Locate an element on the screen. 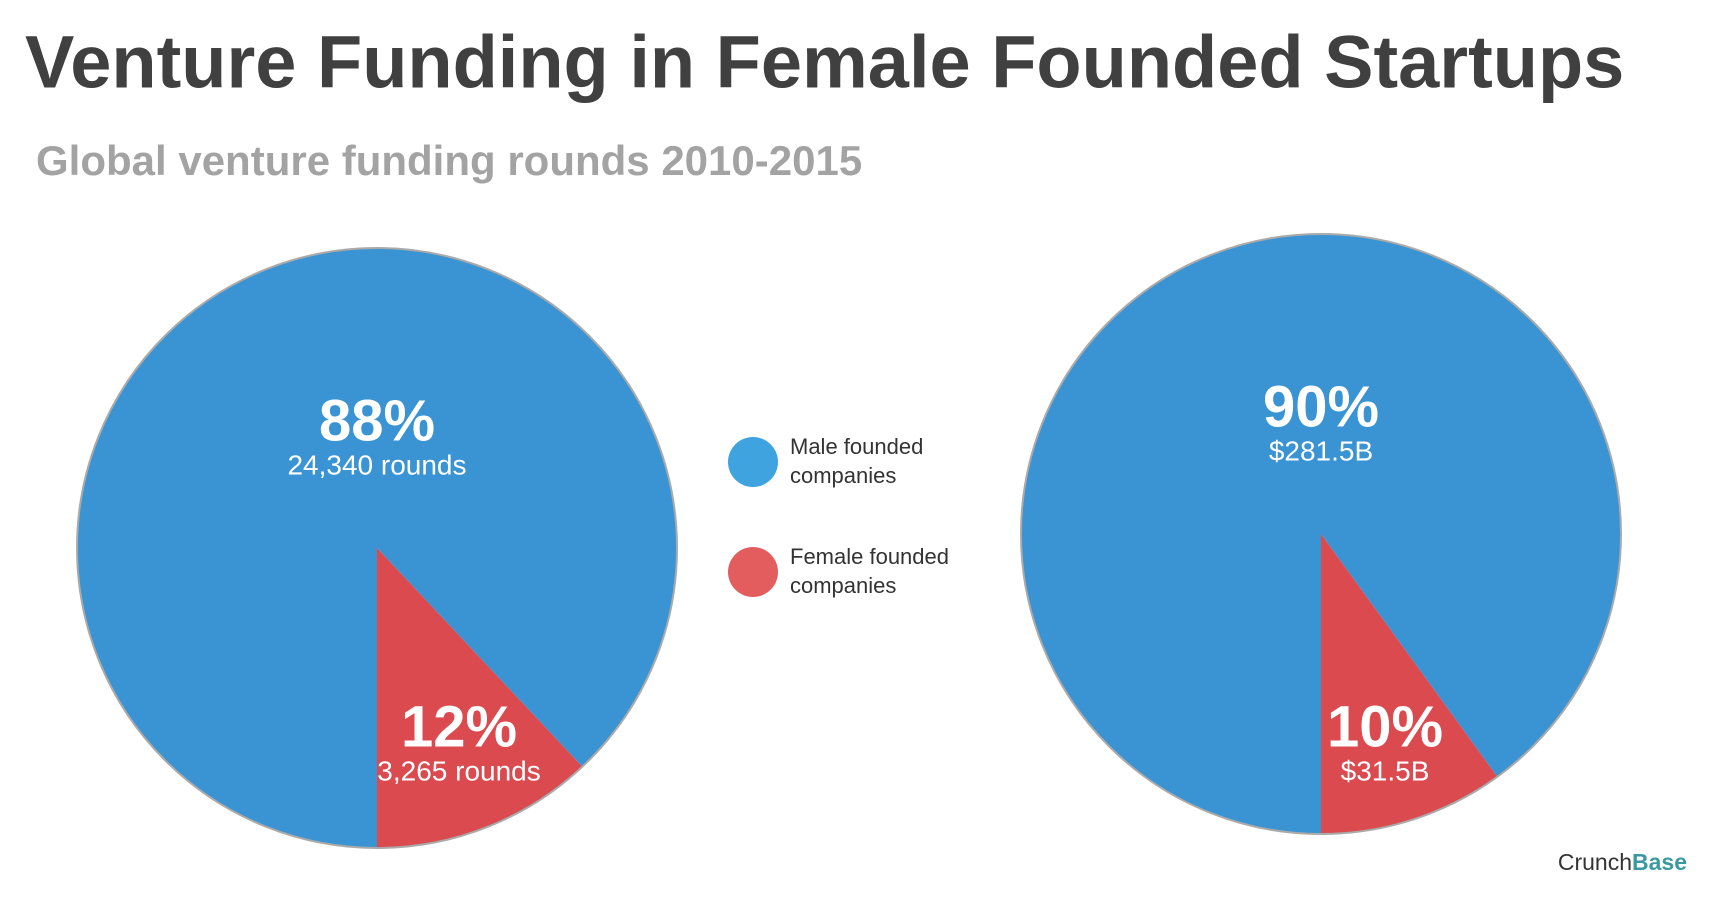 This screenshot has width=1736, height=903. value-label: 10% is located at coordinates (1385, 726).